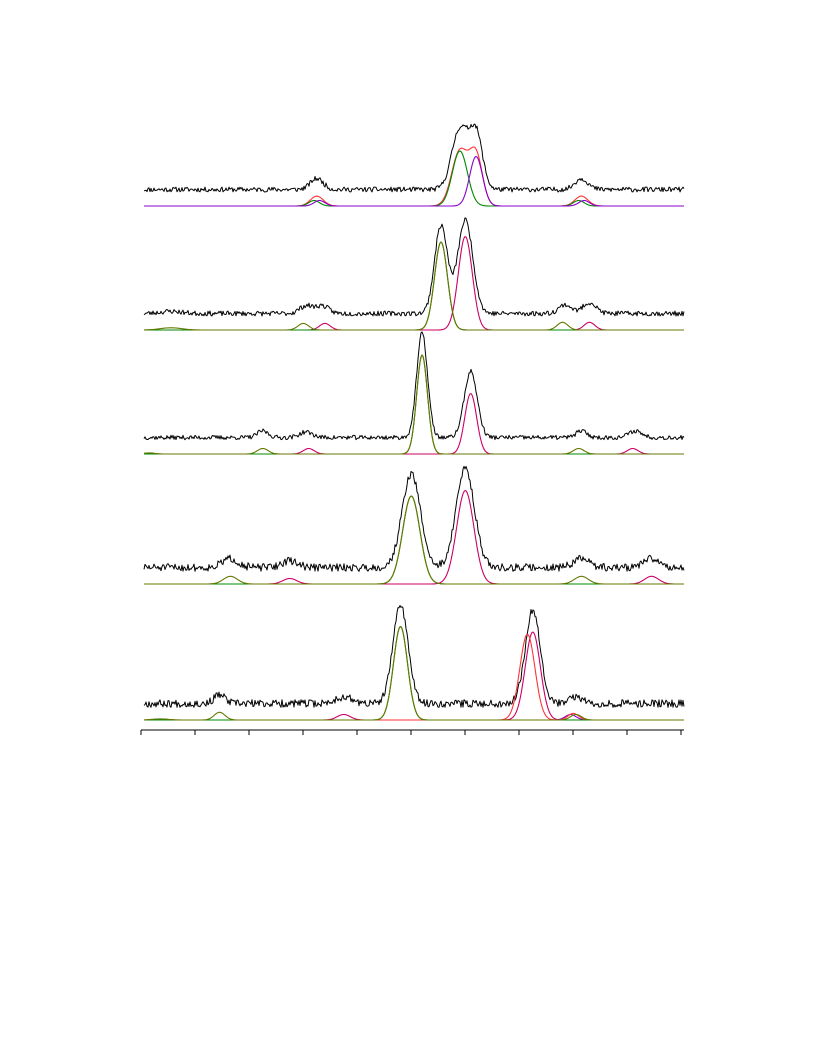 Image resolution: width=816 pixels, height=1056 pixels. Describe the element at coordinates (412, 732) in the screenshot. I see `x-axis` at that location.